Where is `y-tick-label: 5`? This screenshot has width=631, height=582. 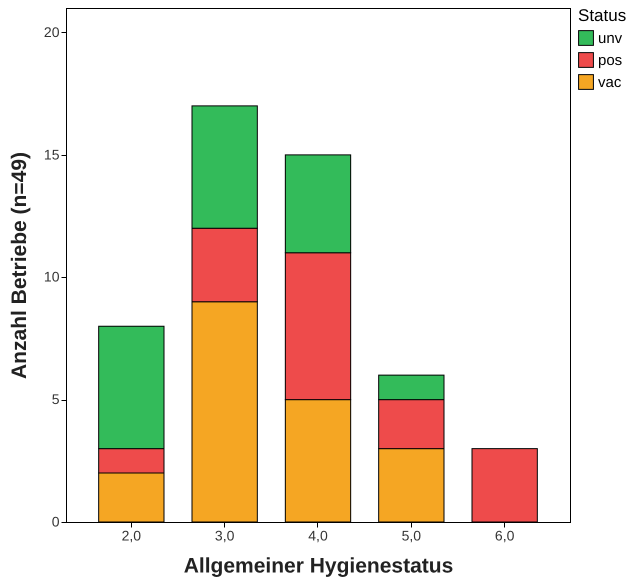 y-tick-label: 5 is located at coordinates (56, 399).